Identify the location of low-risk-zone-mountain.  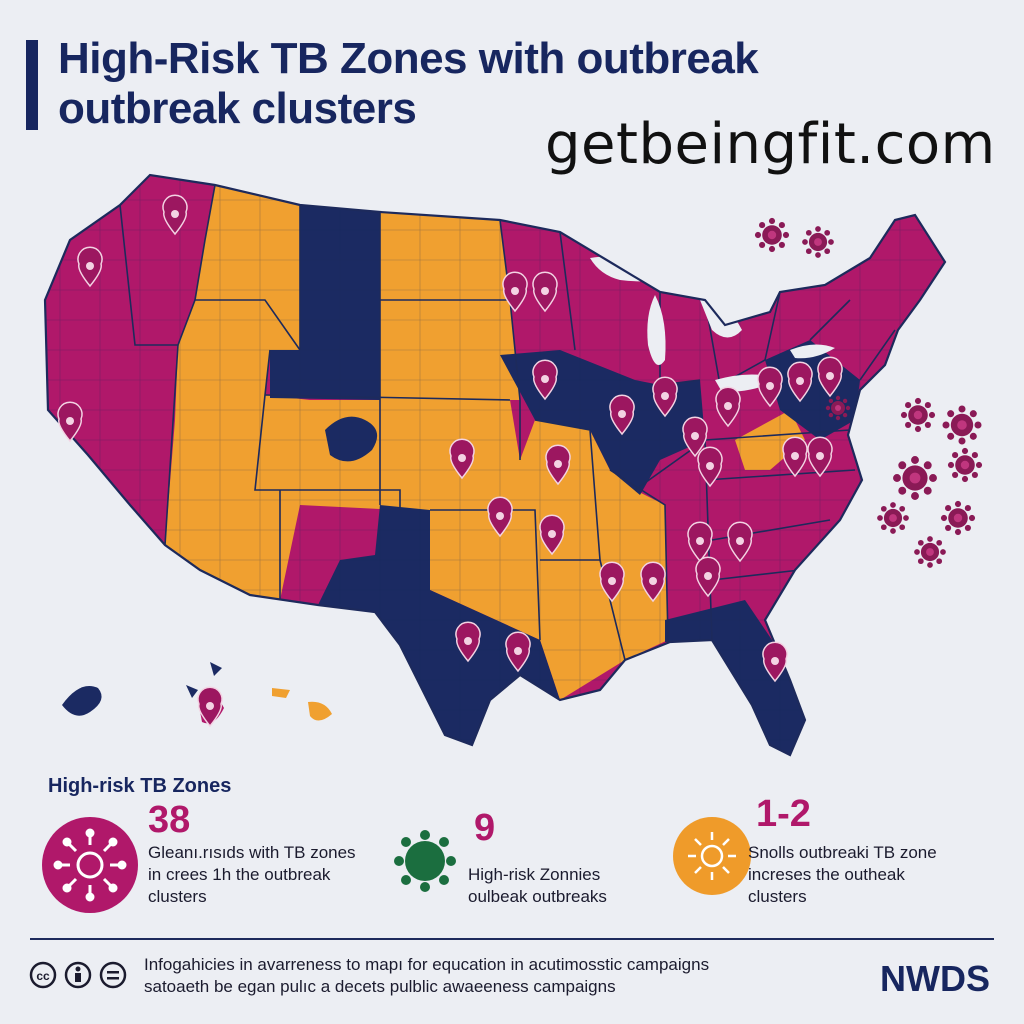
(325, 302).